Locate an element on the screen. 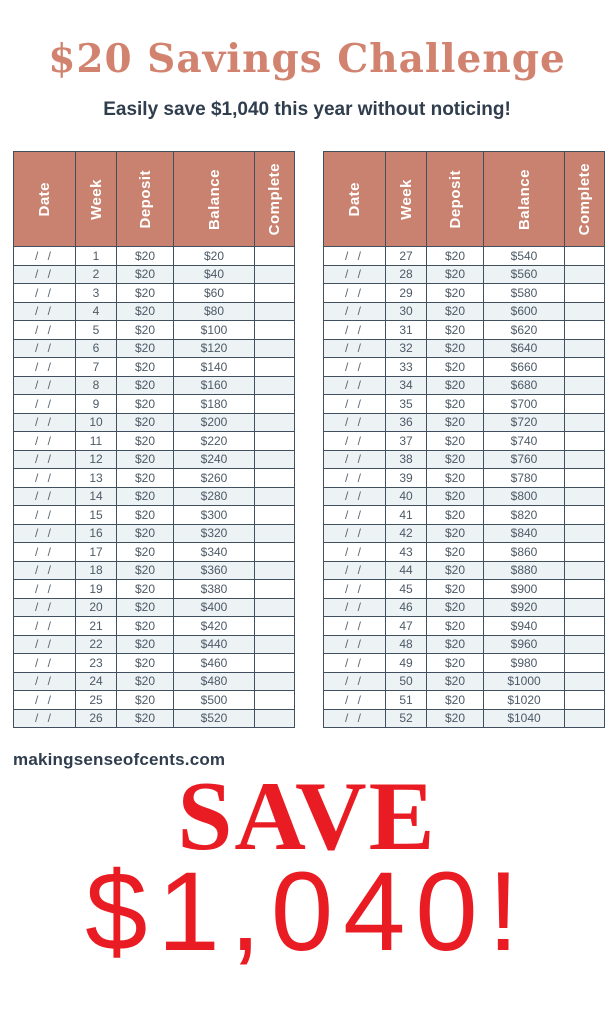 This screenshot has width=614, height=1024. table-row: / /27 $20 $540 is located at coordinates (464, 256).